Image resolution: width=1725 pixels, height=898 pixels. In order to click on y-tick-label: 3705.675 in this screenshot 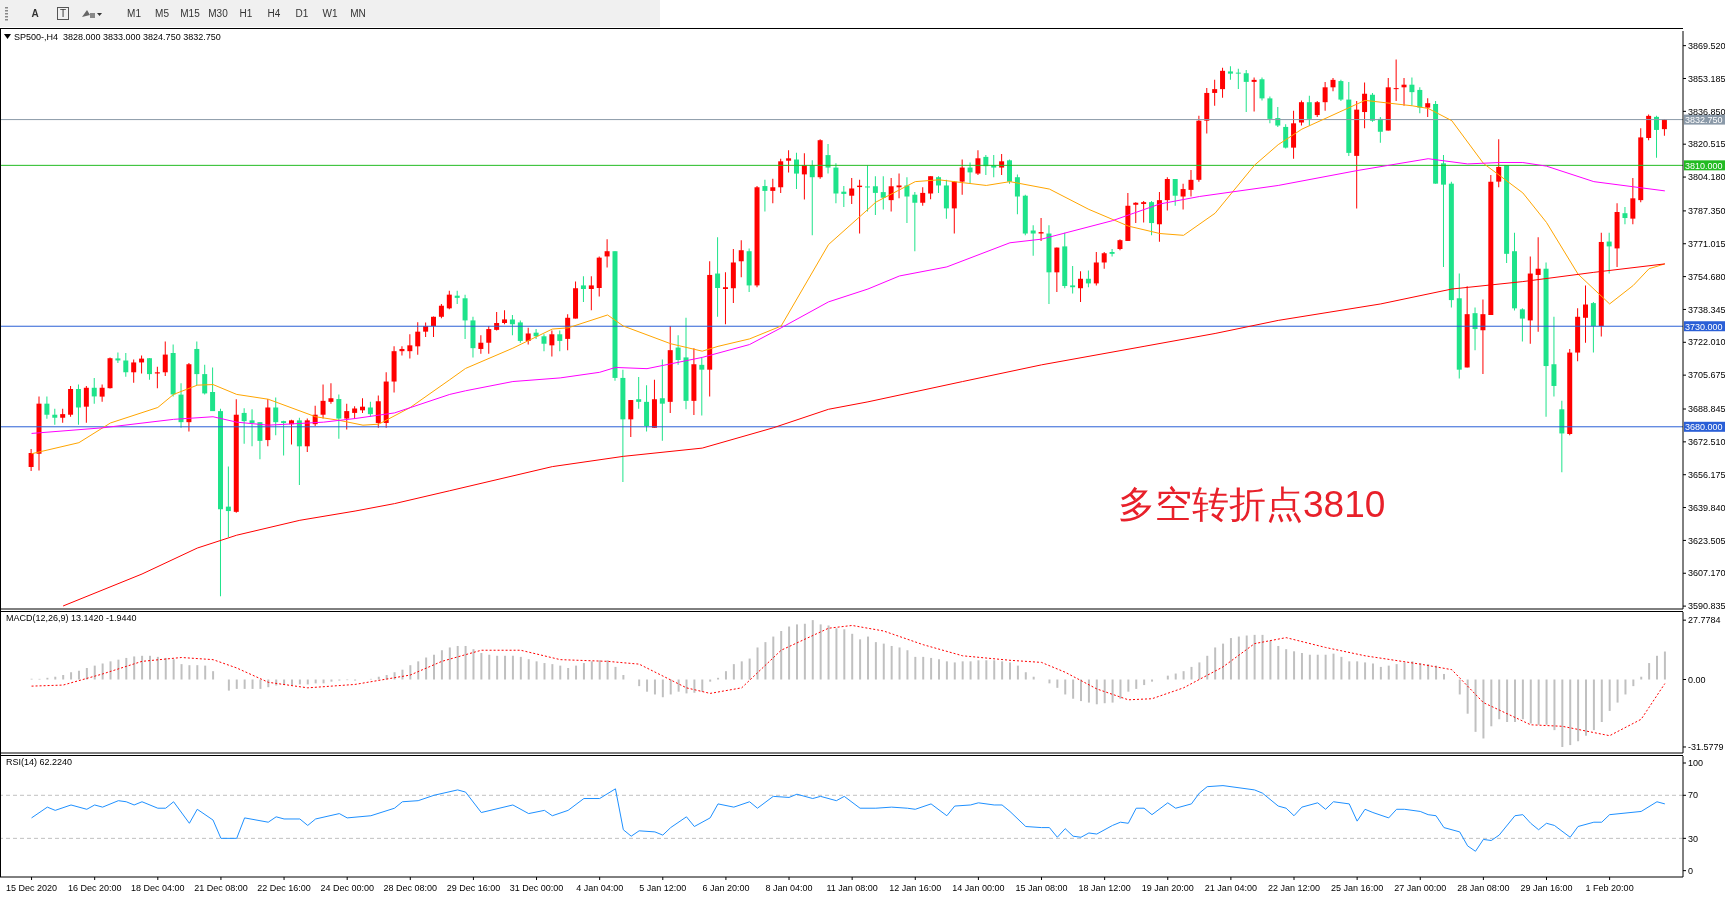, I will do `click(1706, 375)`.